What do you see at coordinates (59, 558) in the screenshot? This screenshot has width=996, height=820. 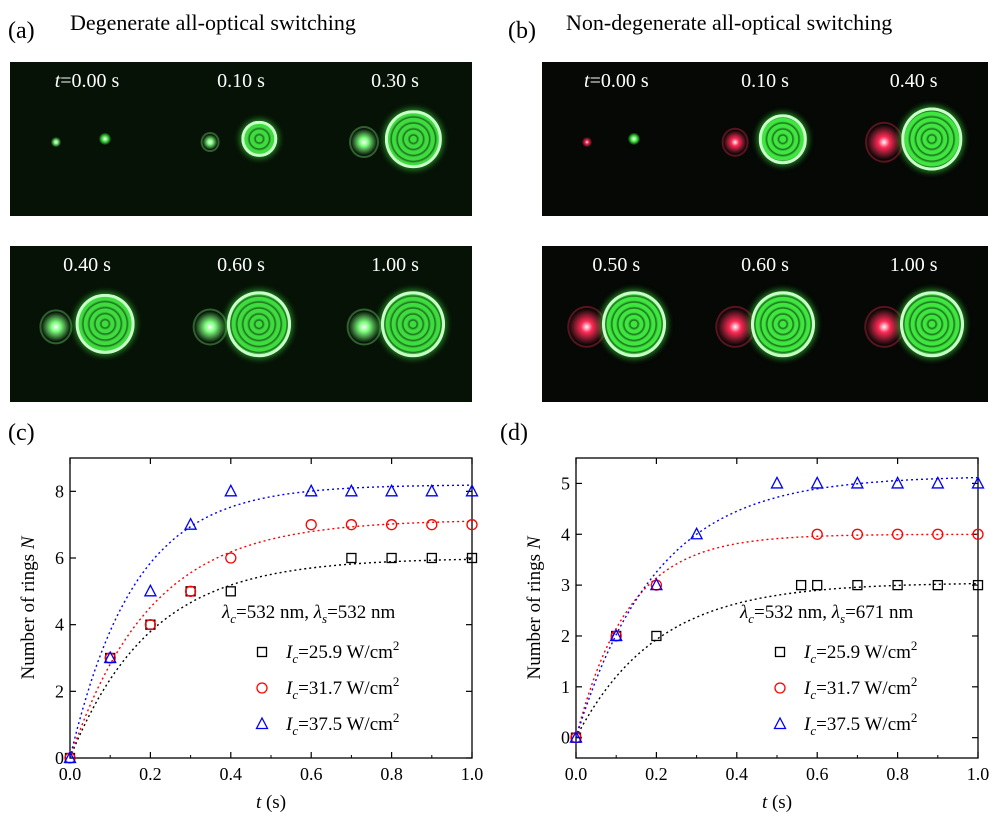 I see `y-tick-label: 6` at bounding box center [59, 558].